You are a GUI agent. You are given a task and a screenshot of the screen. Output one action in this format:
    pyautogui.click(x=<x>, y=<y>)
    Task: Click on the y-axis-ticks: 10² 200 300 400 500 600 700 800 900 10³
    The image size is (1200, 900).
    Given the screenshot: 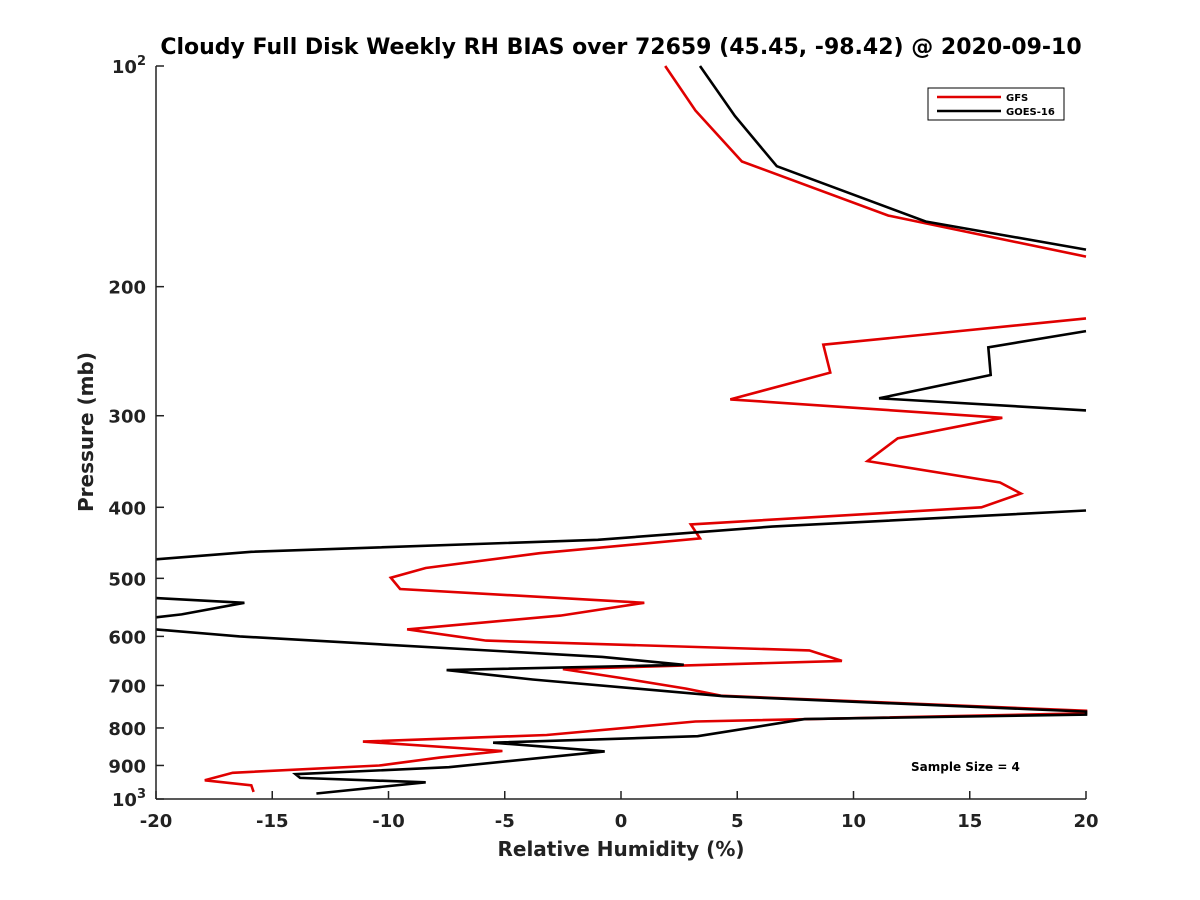 What is the action you would take?
    pyautogui.click(x=136, y=432)
    